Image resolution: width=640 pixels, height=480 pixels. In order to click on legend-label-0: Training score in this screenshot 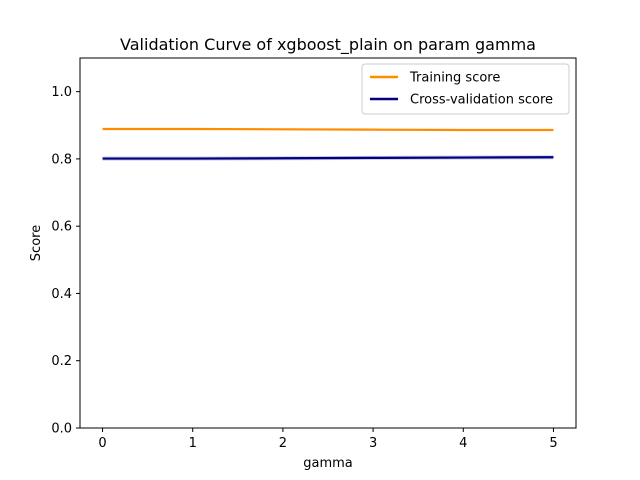, I will do `click(454, 78)`.